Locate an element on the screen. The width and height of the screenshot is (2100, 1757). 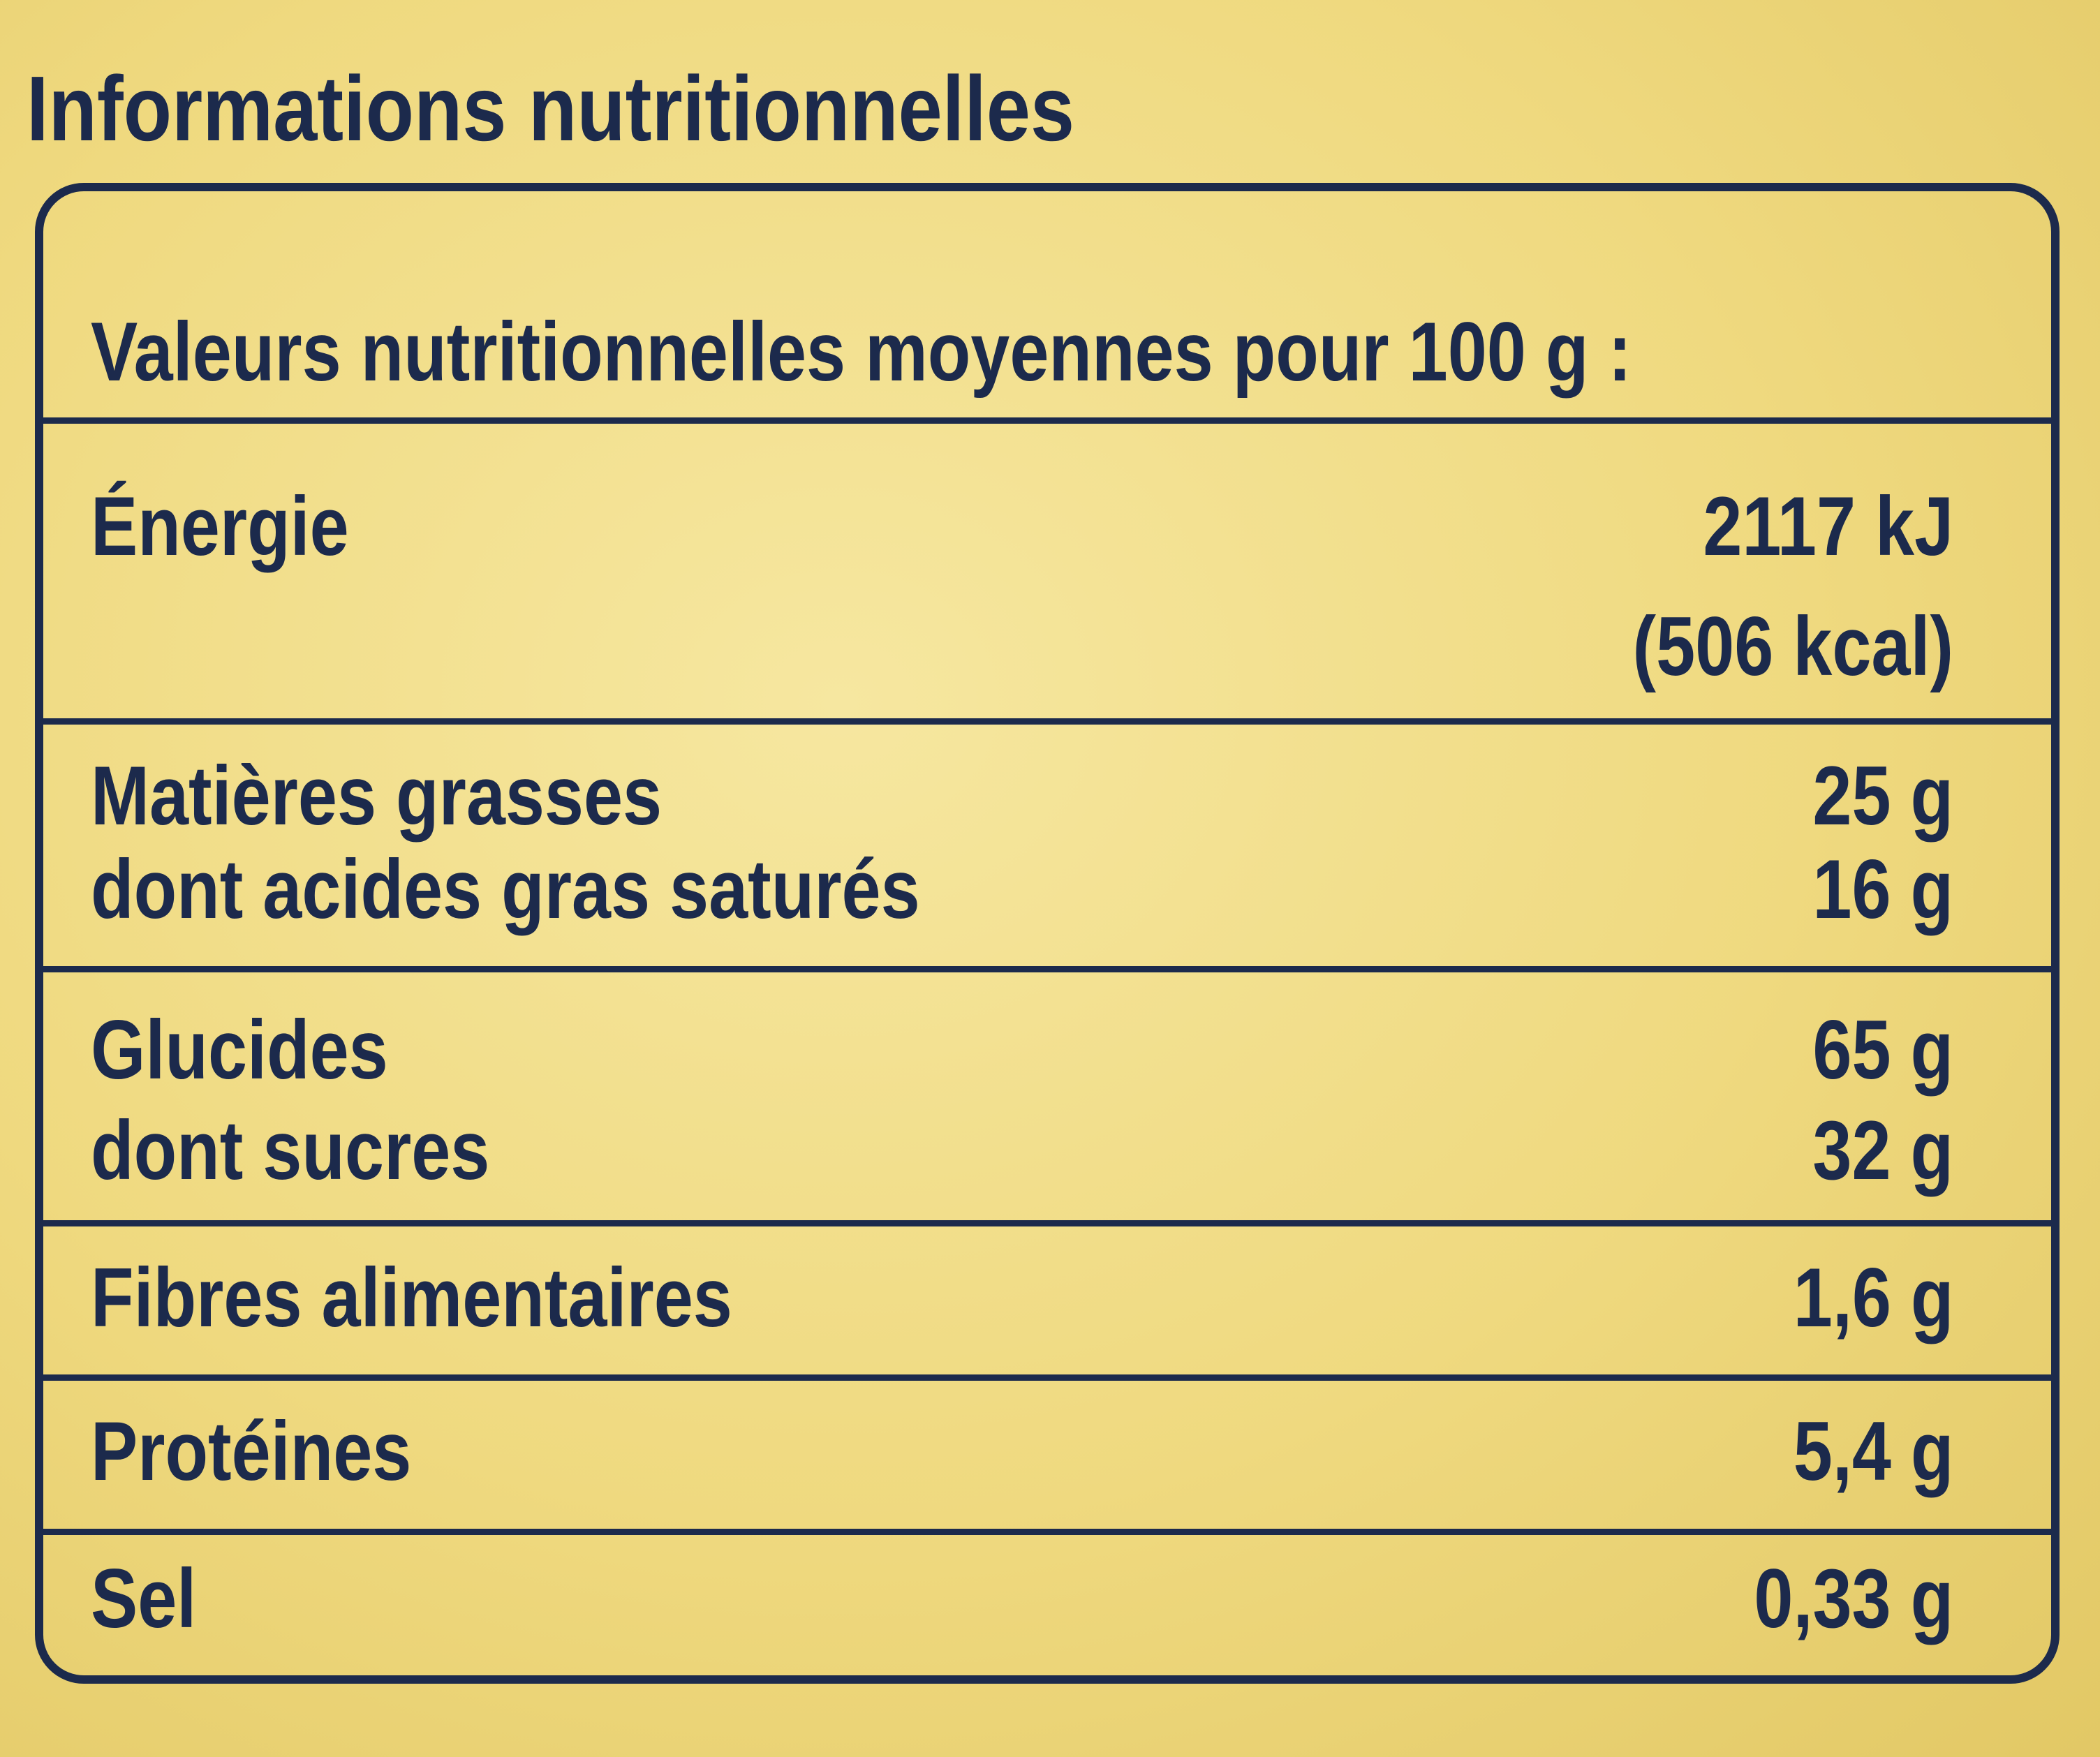
row-value: 32 g is located at coordinates (1882, 1150).